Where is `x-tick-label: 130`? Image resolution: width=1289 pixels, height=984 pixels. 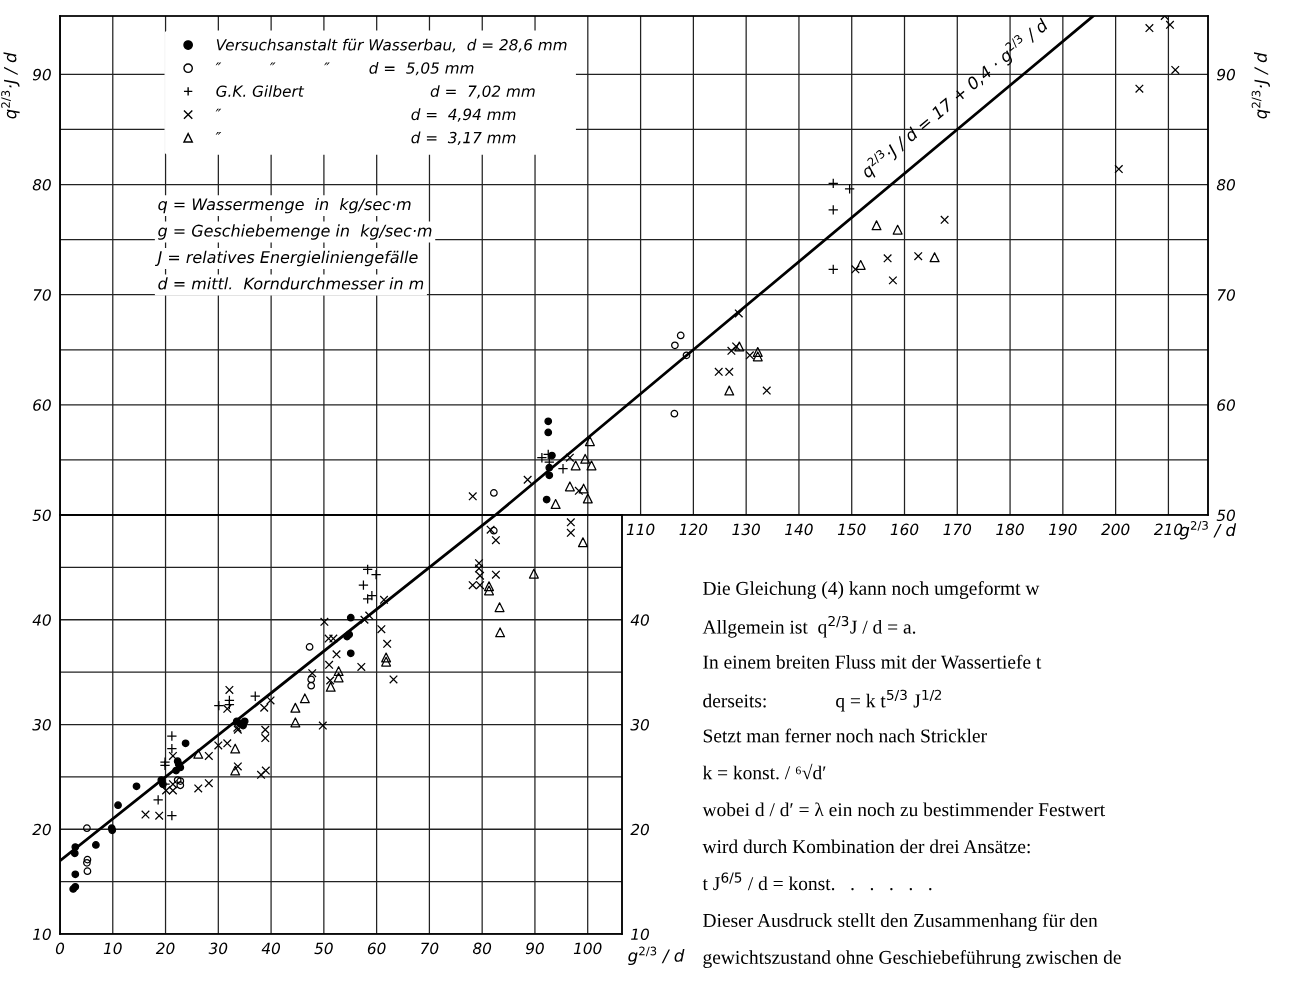
x-tick-label: 130 is located at coordinates (746, 529).